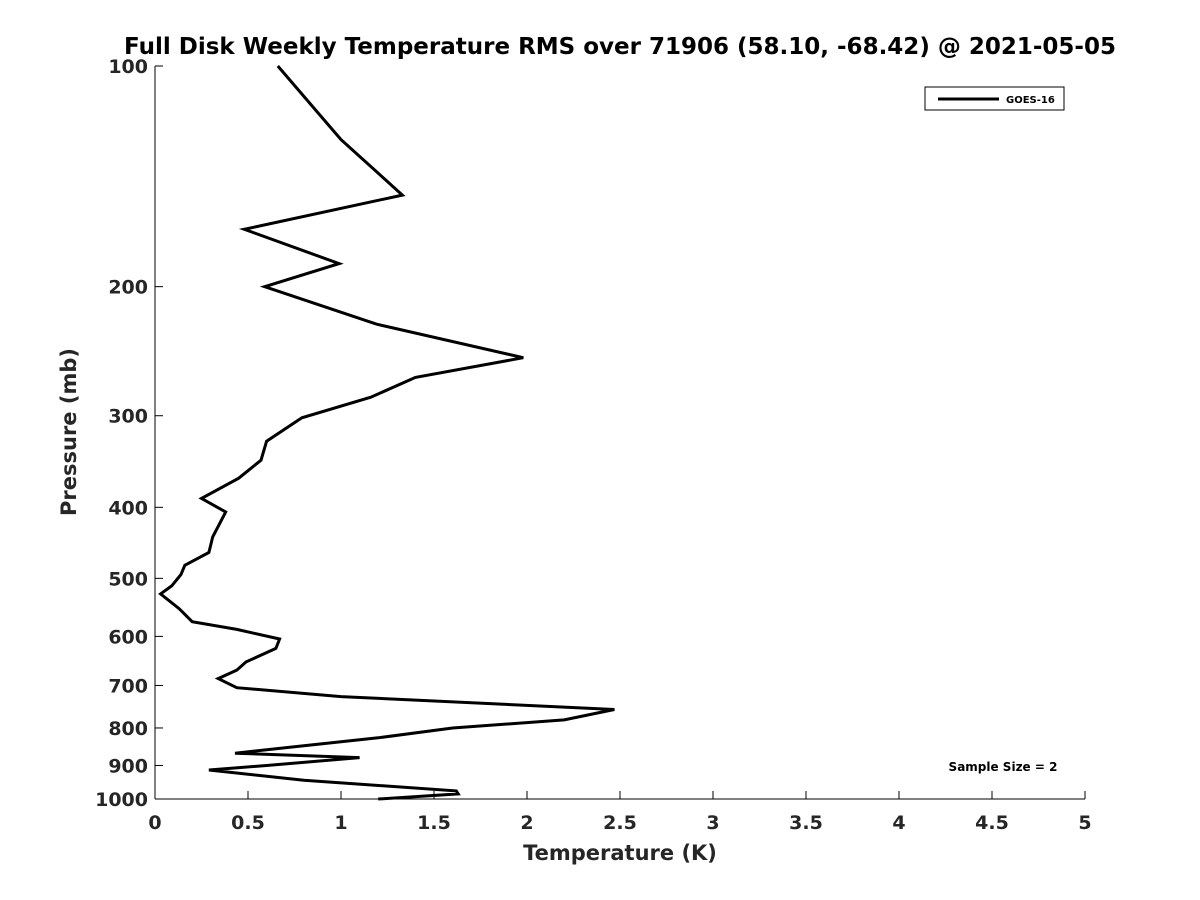 The height and width of the screenshot is (900, 1200). What do you see at coordinates (128, 579) in the screenshot?
I see `y-tick-label: 500` at bounding box center [128, 579].